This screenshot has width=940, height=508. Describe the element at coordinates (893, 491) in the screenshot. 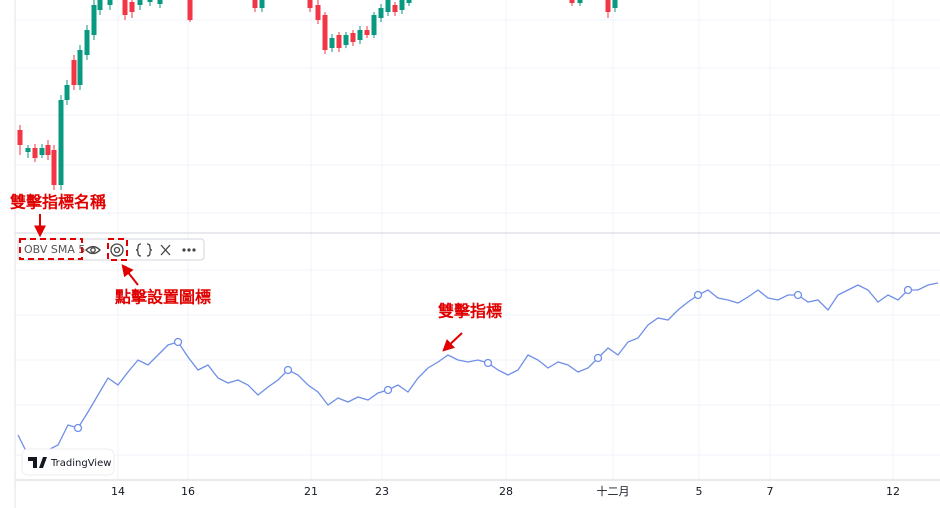

I see `x-tick-label: 12` at that location.